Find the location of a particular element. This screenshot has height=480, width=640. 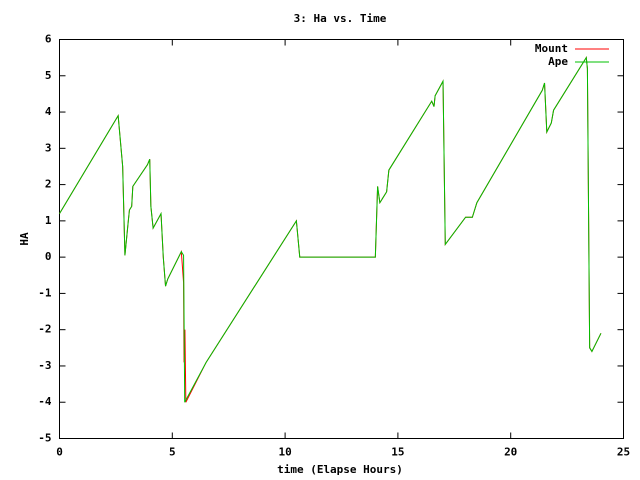

y-tick-label: 5 is located at coordinates (48, 75).